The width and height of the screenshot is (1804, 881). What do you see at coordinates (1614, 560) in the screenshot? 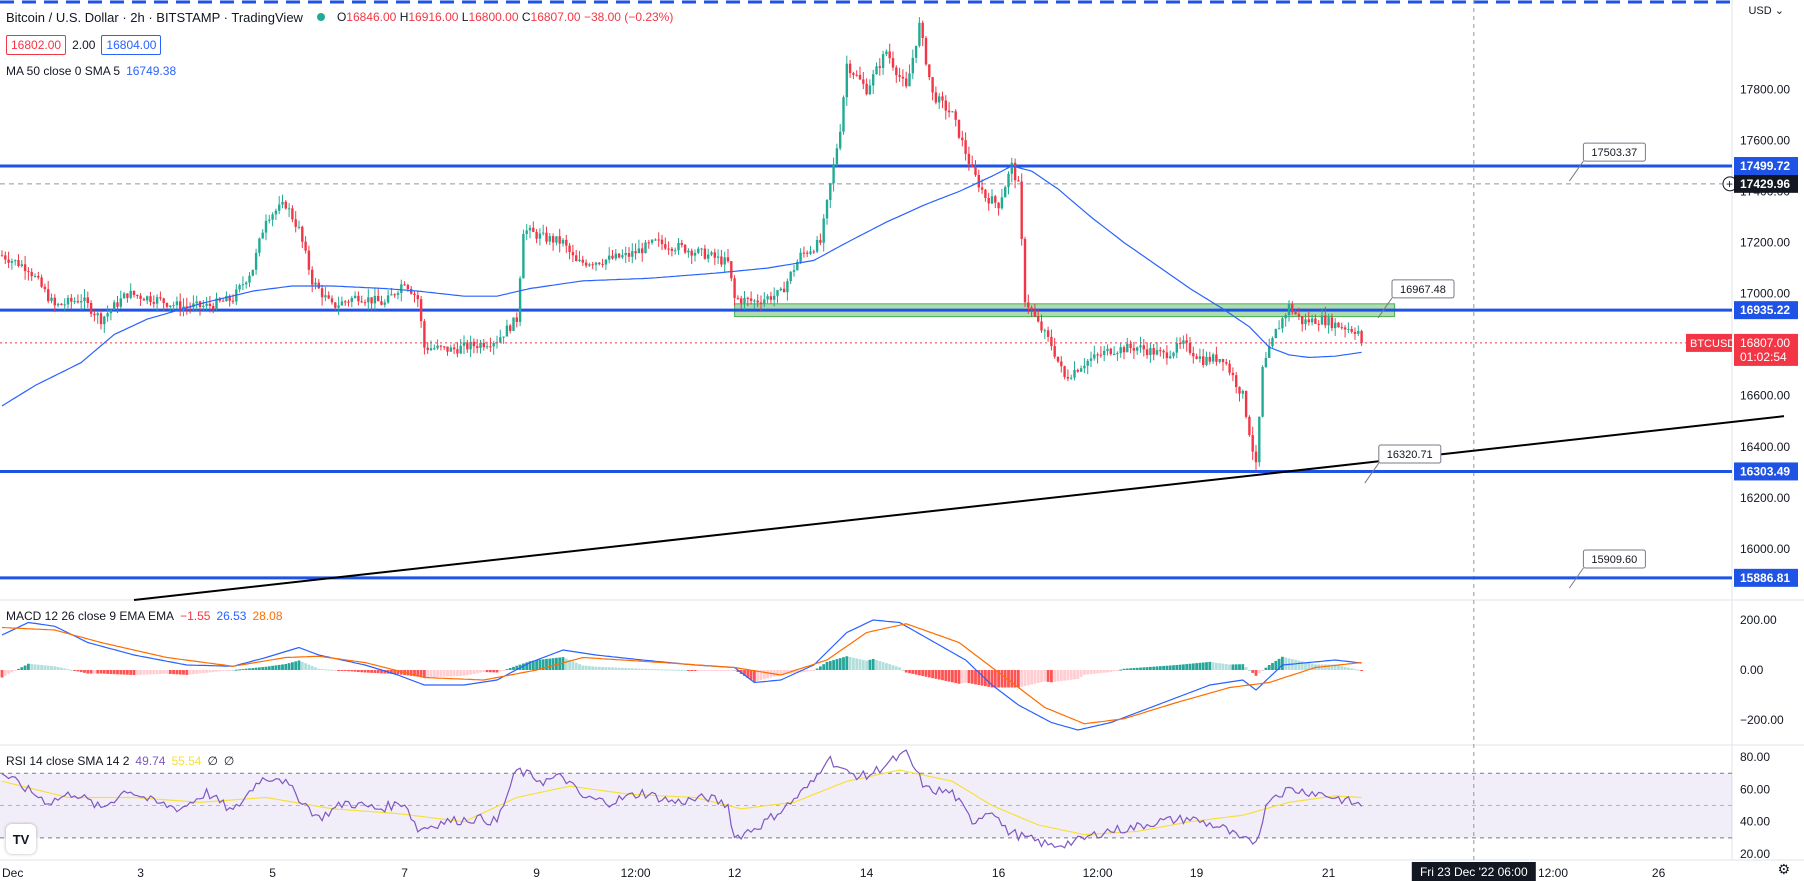
I see `callout-label: 15909.60` at bounding box center [1614, 560].